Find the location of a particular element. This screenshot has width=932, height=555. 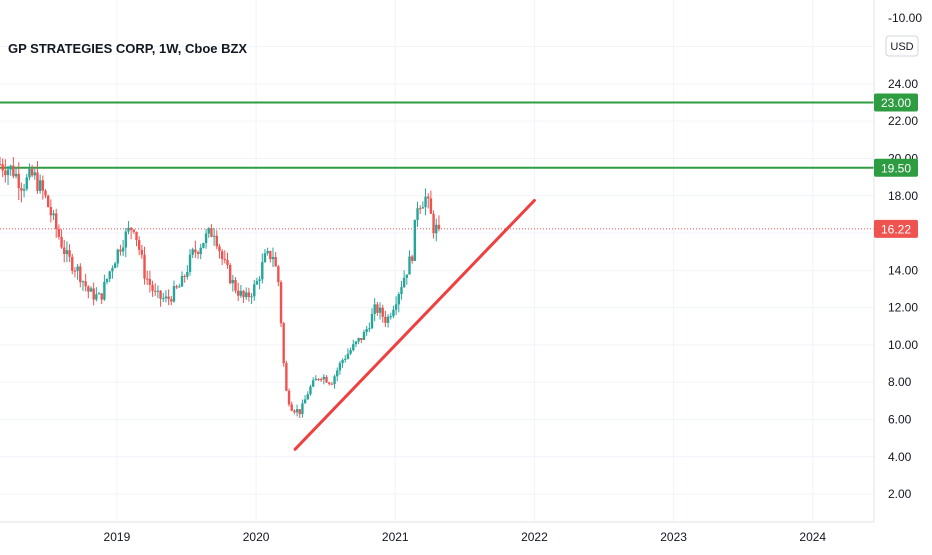

y-tick-label: 2.00 is located at coordinates (900, 494).